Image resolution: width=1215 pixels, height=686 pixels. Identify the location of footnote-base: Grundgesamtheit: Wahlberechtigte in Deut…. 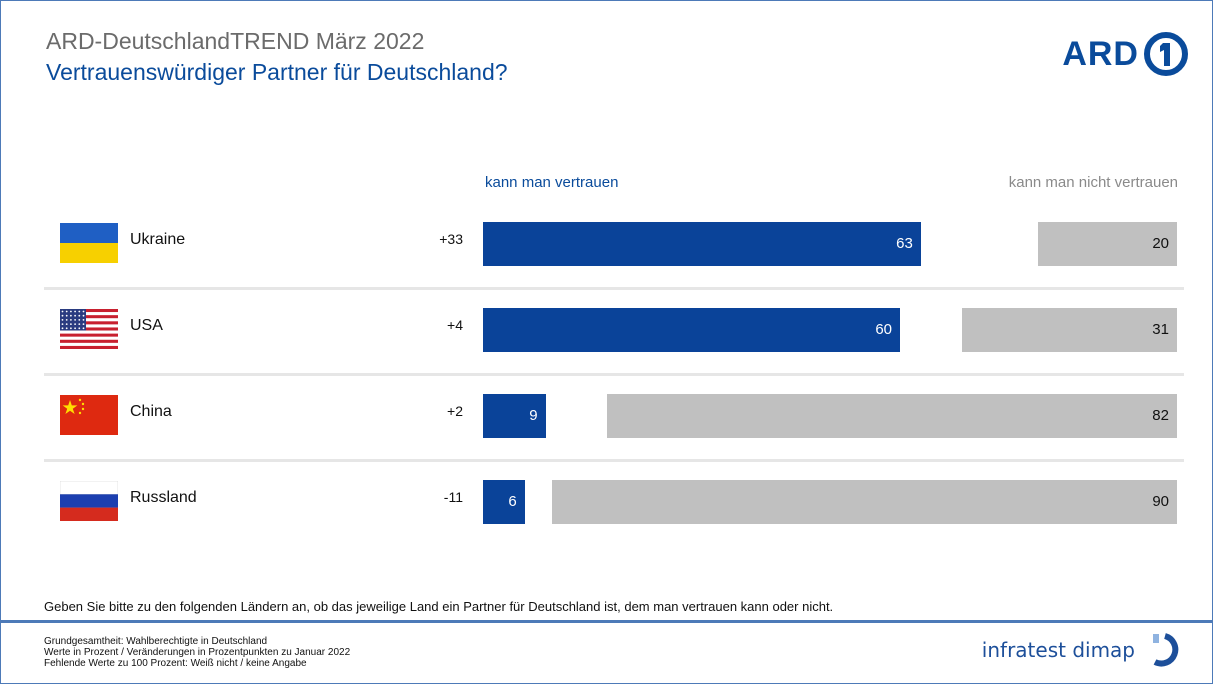
(156, 641).